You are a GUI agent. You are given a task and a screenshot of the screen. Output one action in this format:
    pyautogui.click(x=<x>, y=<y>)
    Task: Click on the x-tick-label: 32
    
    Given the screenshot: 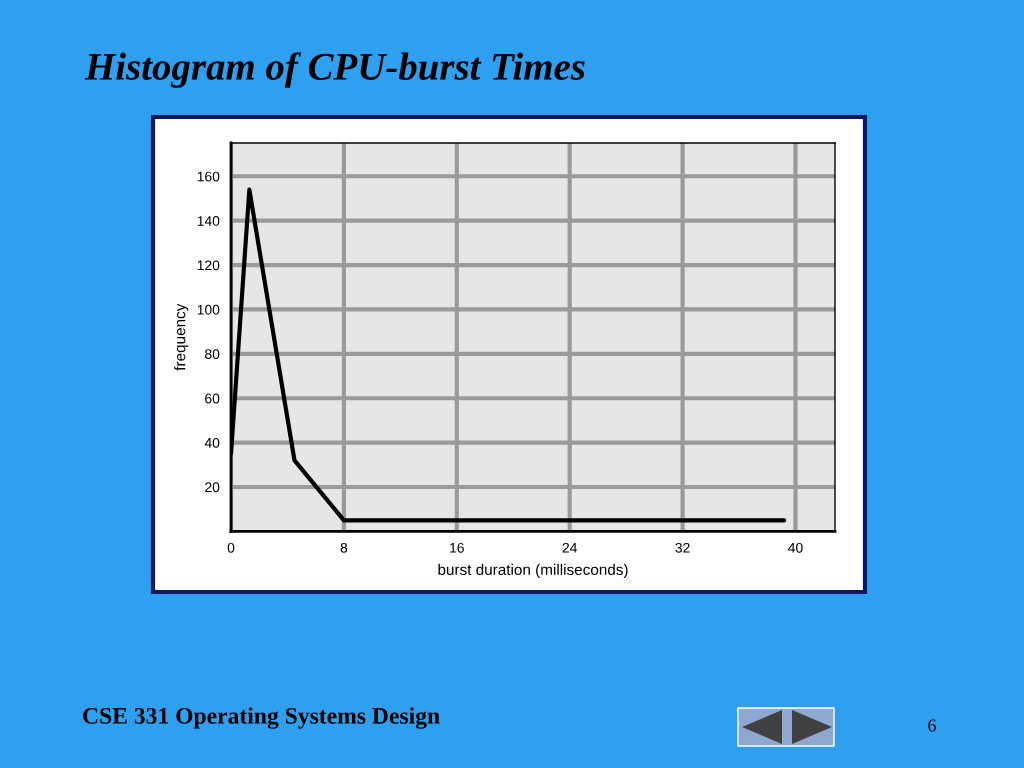 What is the action you would take?
    pyautogui.click(x=682, y=547)
    